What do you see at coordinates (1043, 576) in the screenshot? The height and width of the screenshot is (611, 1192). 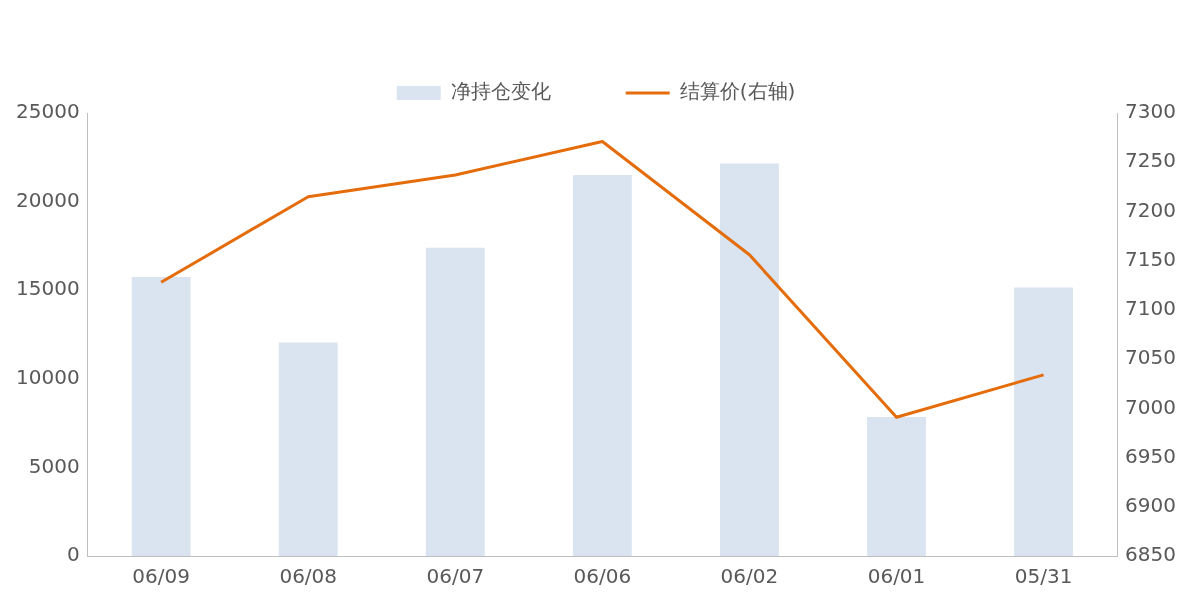 I see `x-tick-label: 05/31` at bounding box center [1043, 576].